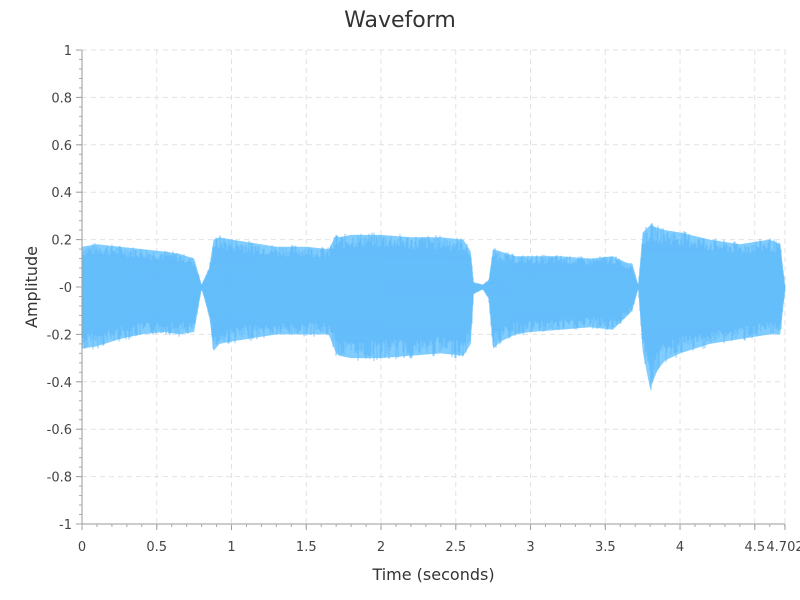 This screenshot has height=600, width=800. Describe the element at coordinates (381, 547) in the screenshot. I see `x-tick-label: 2` at that location.